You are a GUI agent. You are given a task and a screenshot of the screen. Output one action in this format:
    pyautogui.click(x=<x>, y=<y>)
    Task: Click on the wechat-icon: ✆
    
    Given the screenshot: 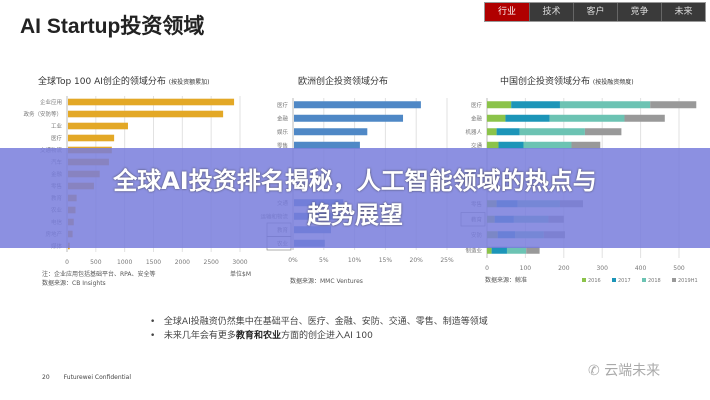 What is the action you would take?
    pyautogui.click(x=596, y=371)
    